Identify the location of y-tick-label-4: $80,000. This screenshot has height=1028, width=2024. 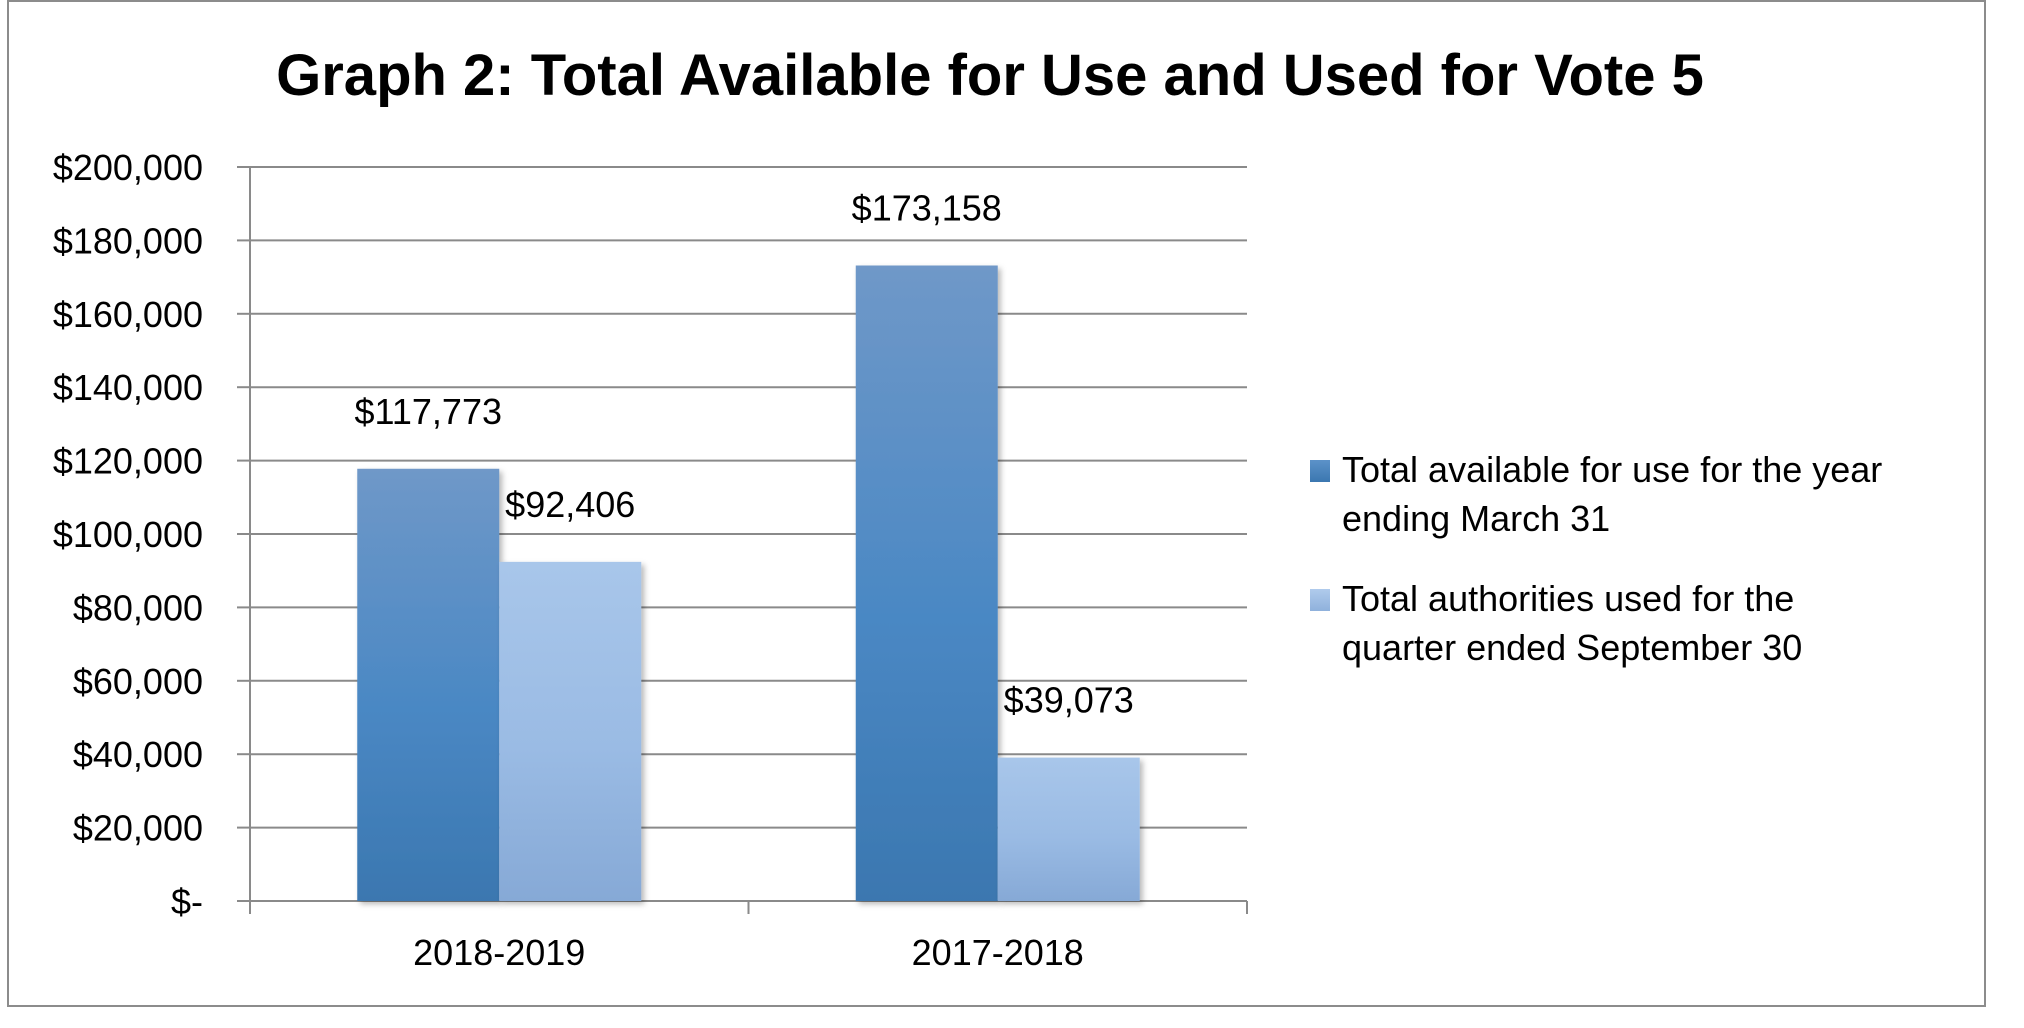
(138, 607).